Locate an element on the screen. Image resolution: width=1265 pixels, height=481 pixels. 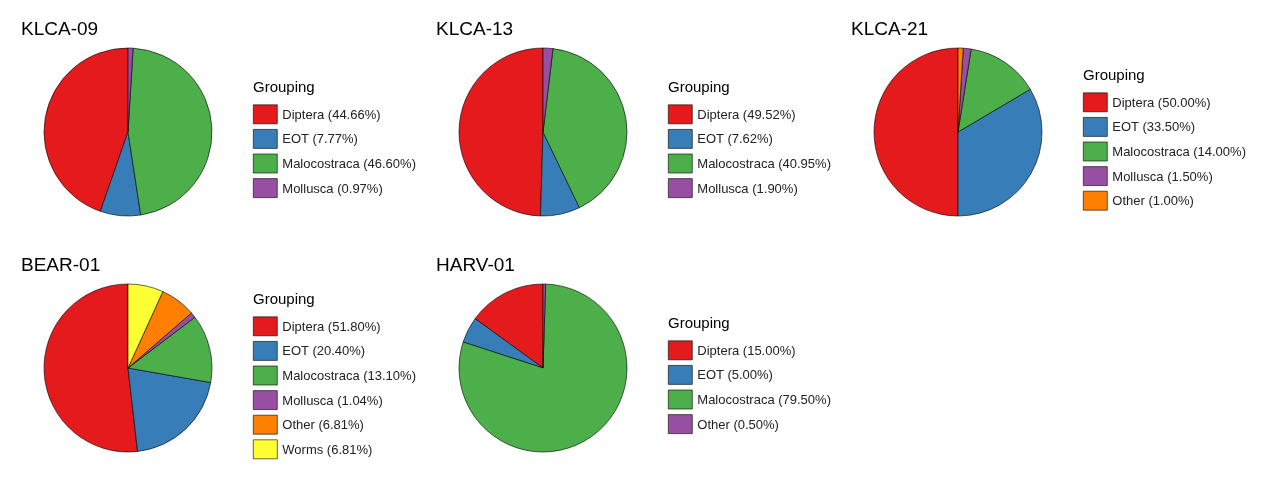
legend-label: EOT (5.00%) is located at coordinates (735, 375).